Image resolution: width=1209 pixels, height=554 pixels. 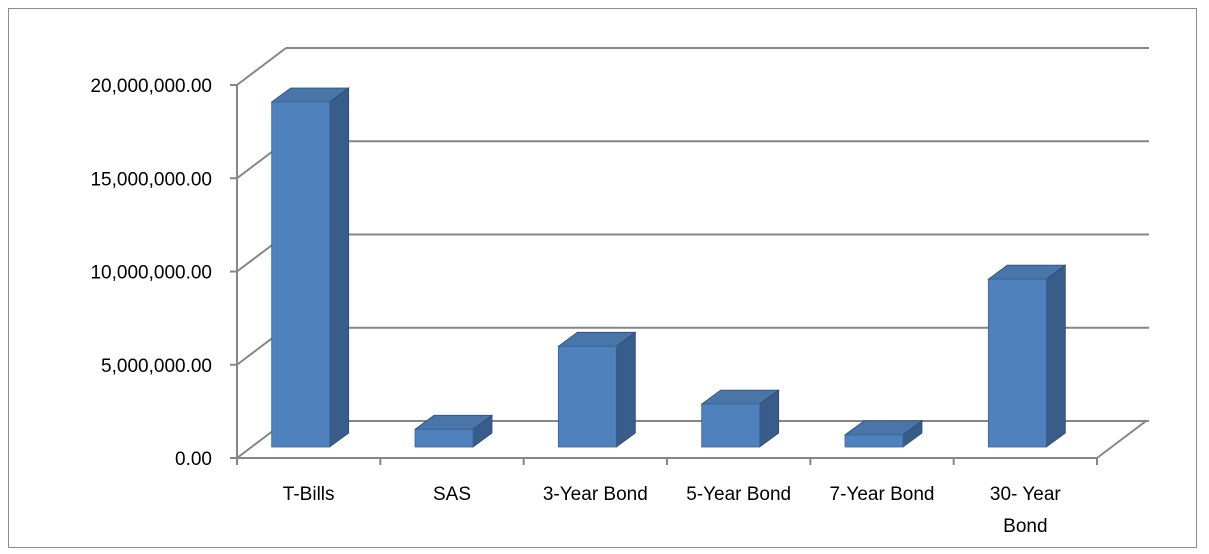 I want to click on floor-edge, so click(x=1121, y=439).